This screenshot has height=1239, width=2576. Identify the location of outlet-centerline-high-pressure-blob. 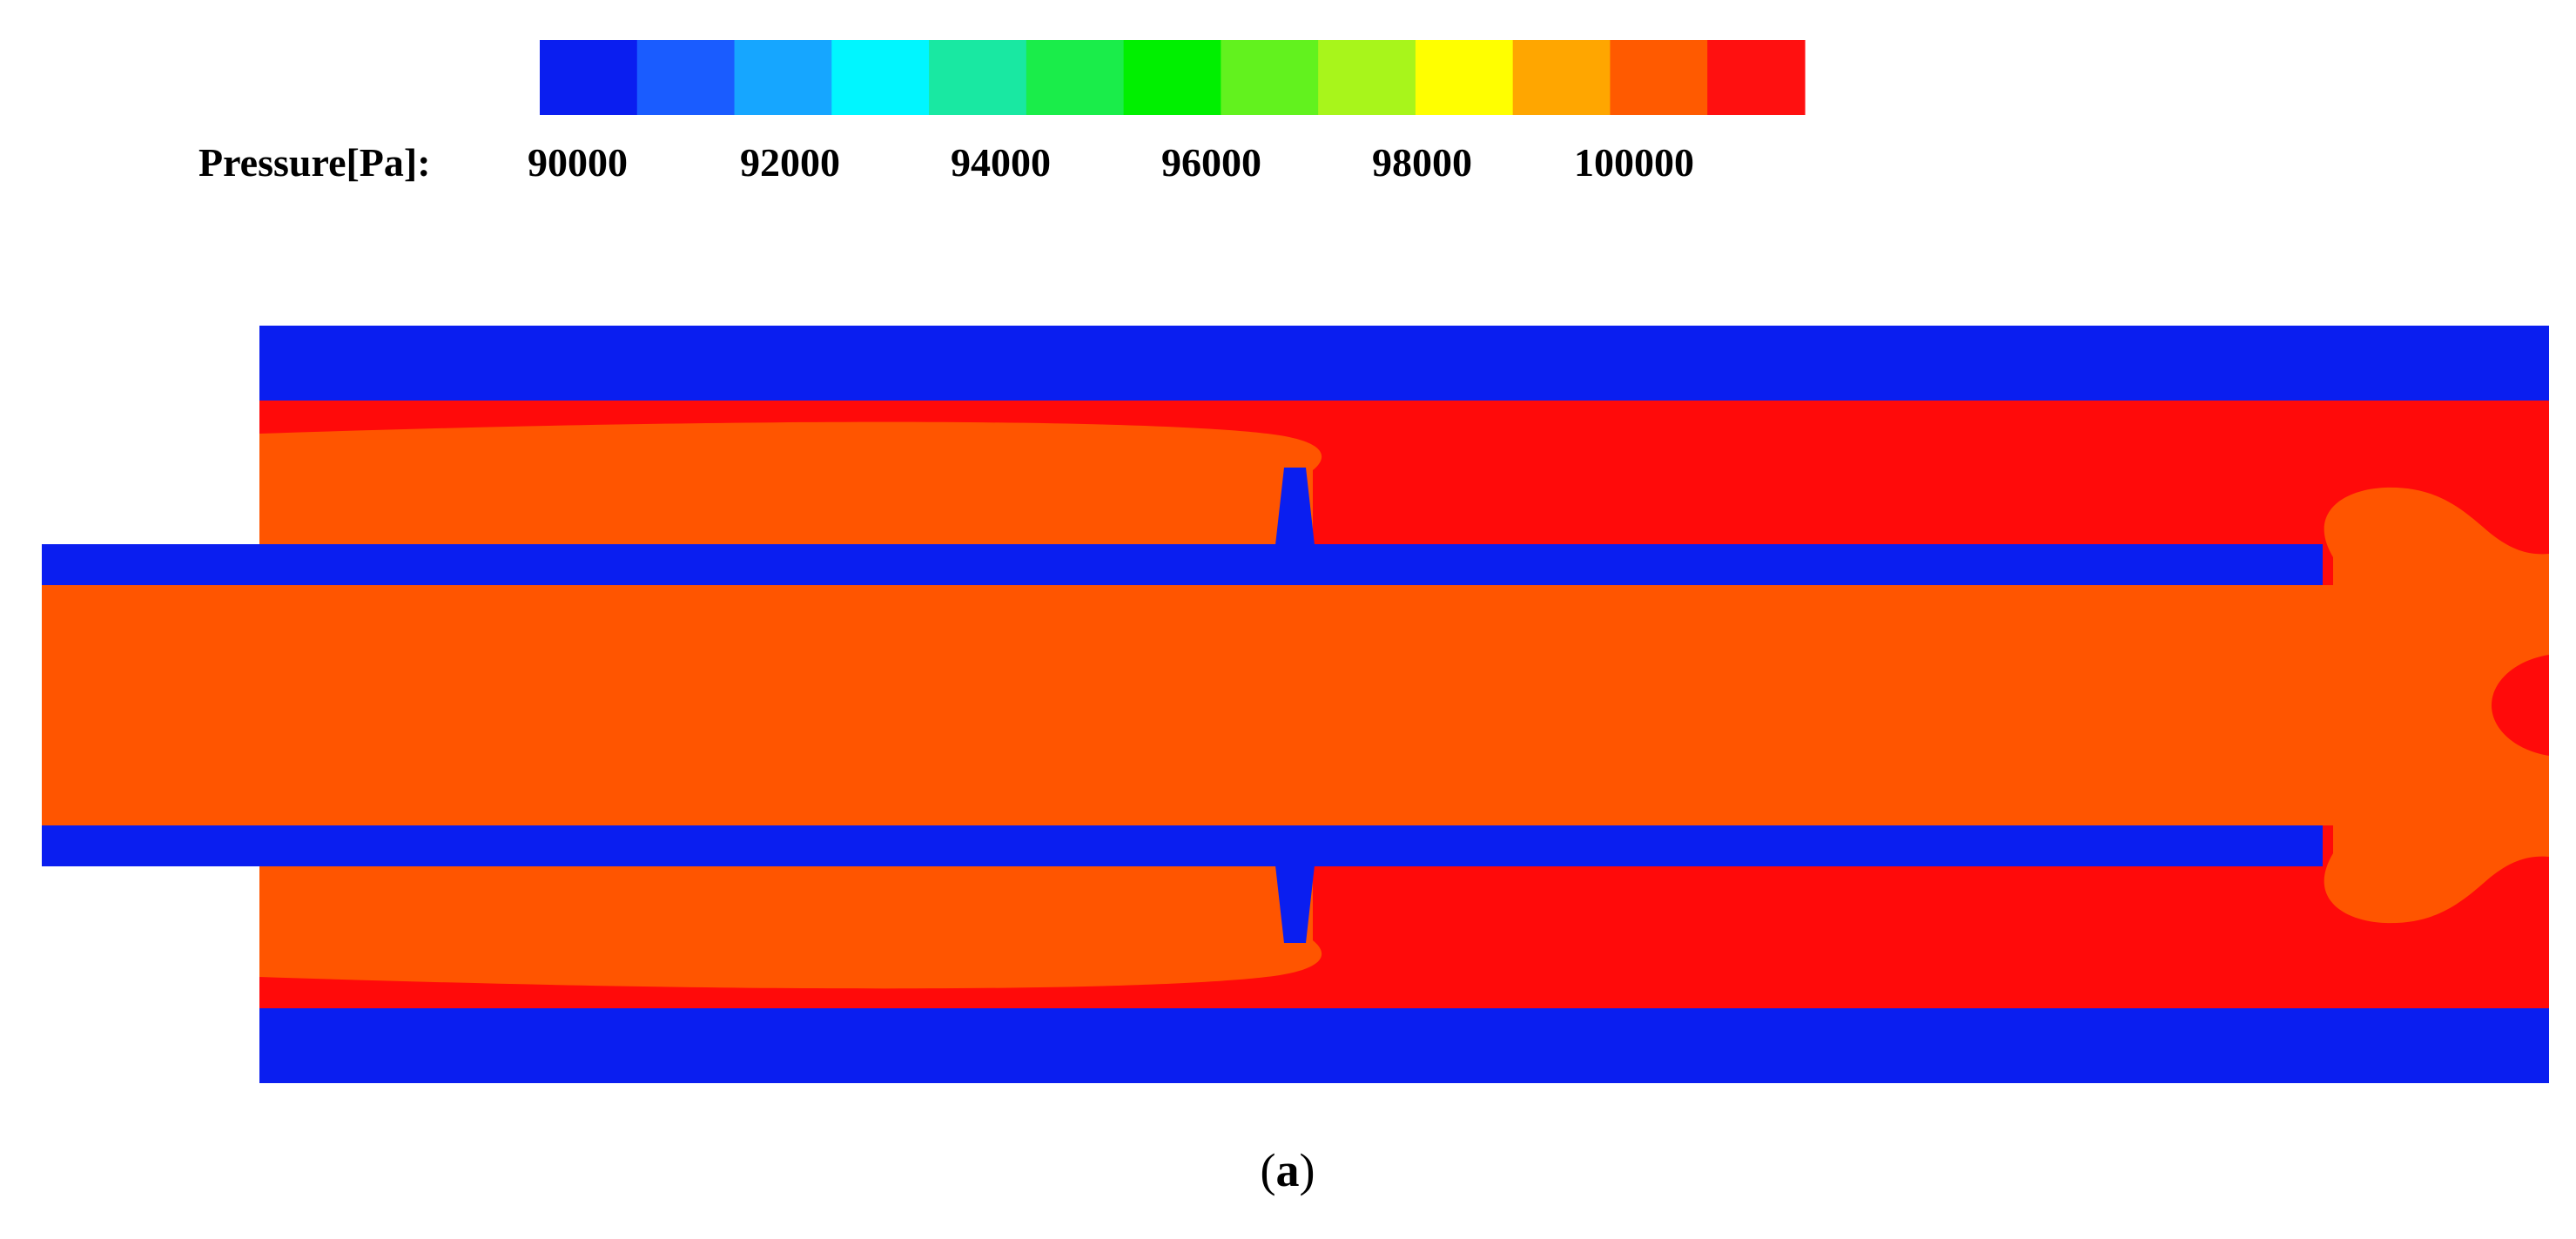
(2520, 705).